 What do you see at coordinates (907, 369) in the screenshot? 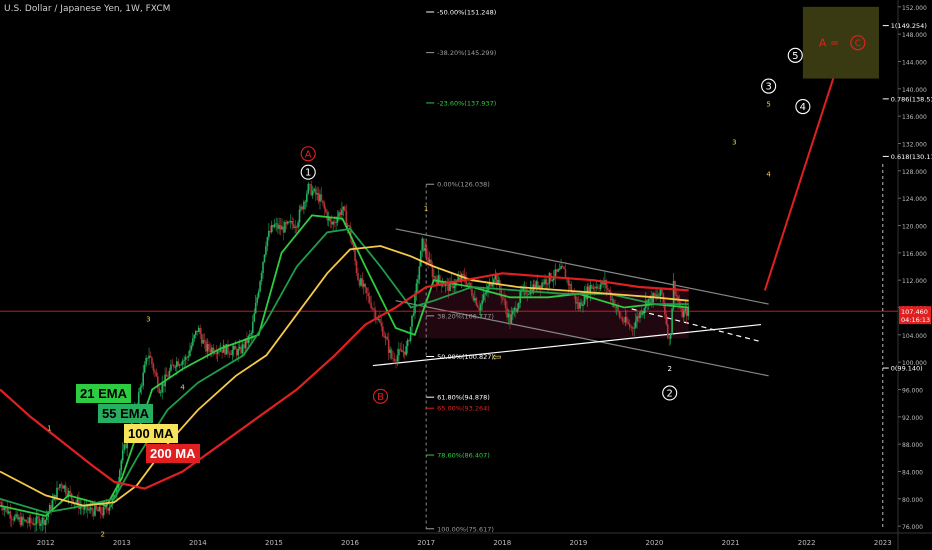
I see `fib-ext-label: 0(99.140)` at bounding box center [907, 369].